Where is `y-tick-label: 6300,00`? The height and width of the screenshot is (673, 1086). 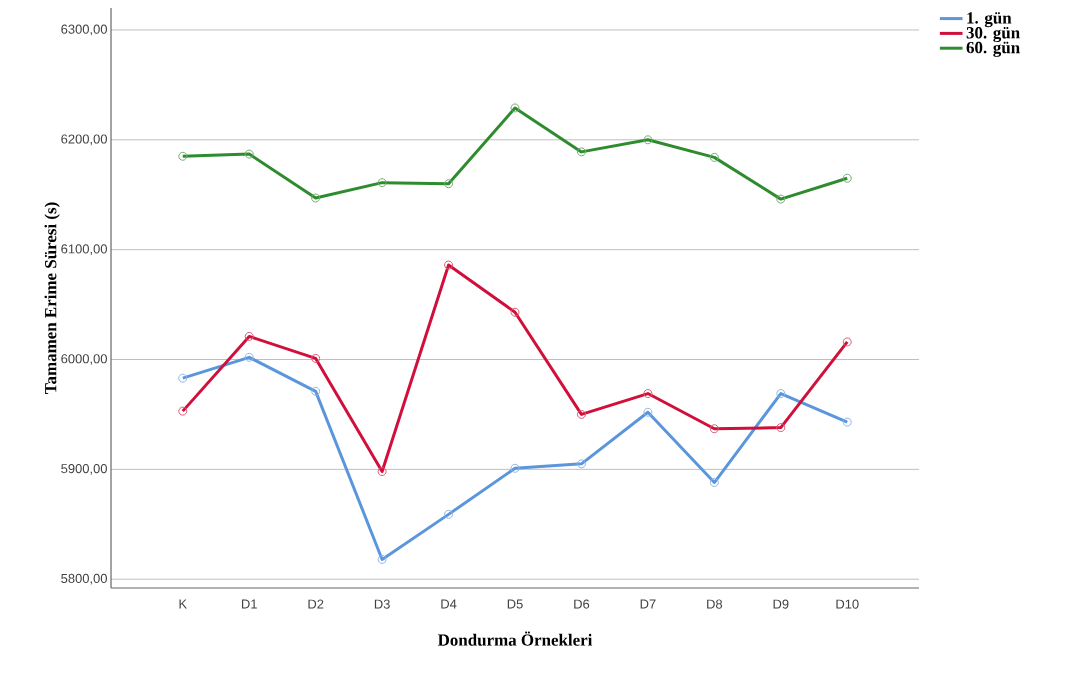 y-tick-label: 6300,00 is located at coordinates (84, 30).